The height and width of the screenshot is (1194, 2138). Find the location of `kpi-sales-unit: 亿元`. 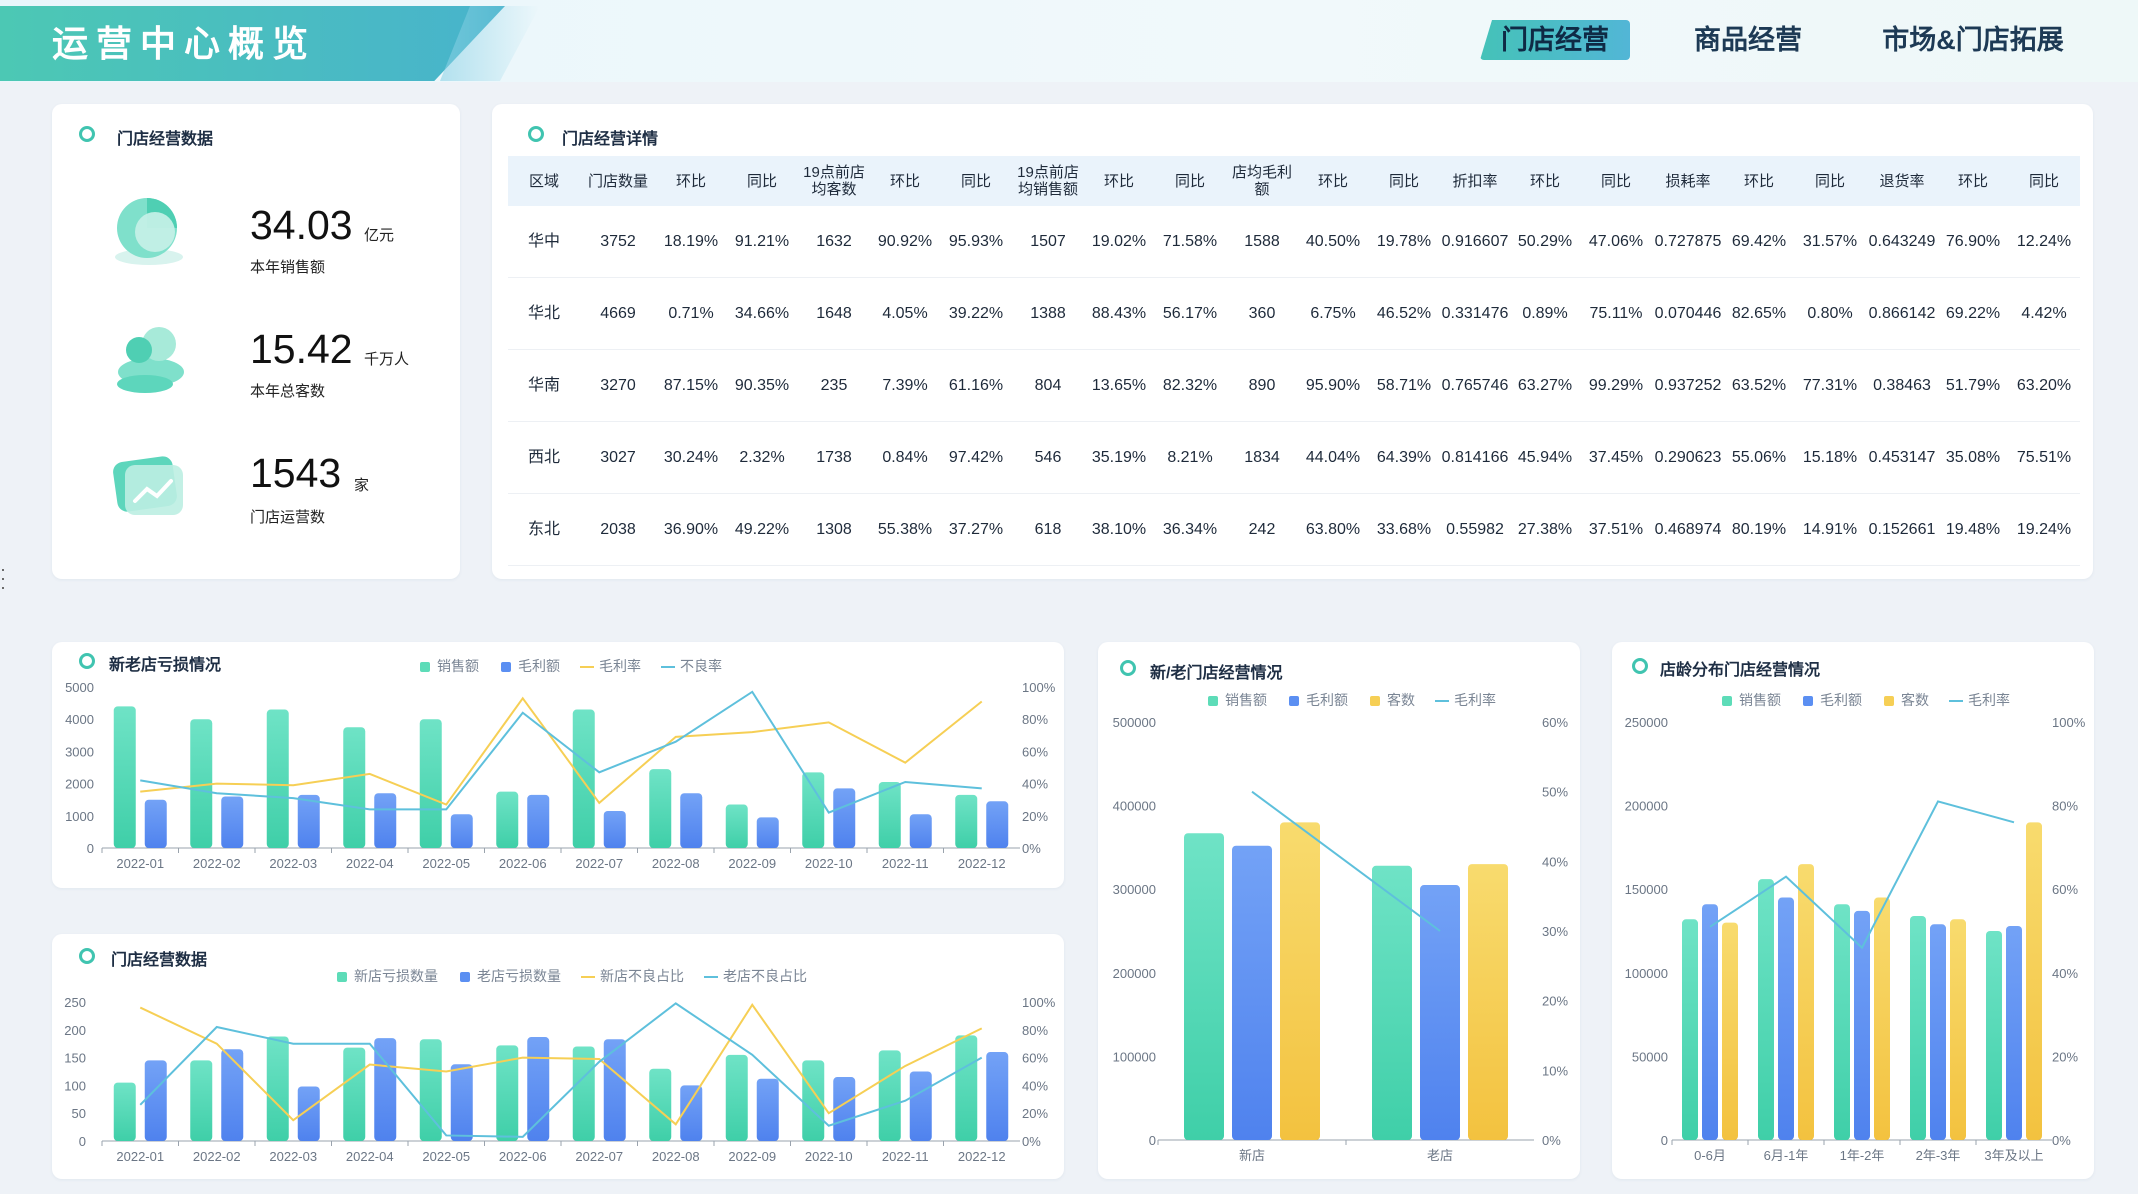

kpi-sales-unit: 亿元 is located at coordinates (379, 235).